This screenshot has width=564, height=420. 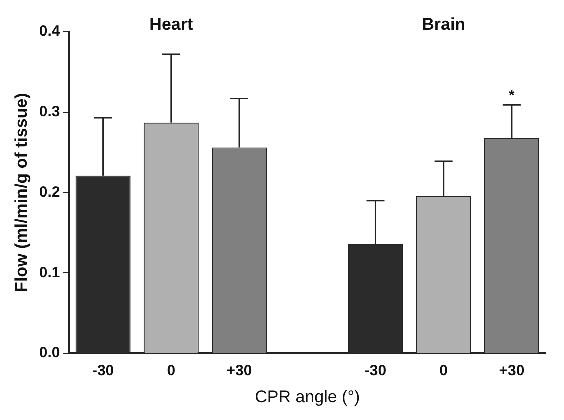 What do you see at coordinates (172, 24) in the screenshot?
I see `annotation: Heart` at bounding box center [172, 24].